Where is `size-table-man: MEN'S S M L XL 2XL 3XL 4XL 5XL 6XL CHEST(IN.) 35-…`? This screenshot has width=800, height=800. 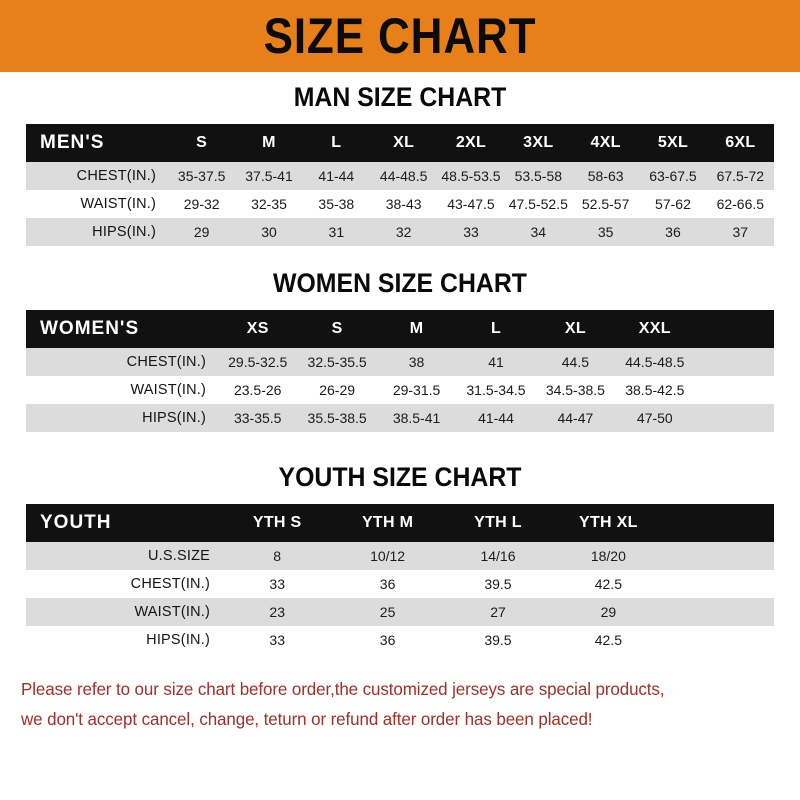
size-table-man: MEN'S S M L XL 2XL 3XL 4XL 5XL 6XL CHEST(IN.) 35-… is located at coordinates (400, 185).